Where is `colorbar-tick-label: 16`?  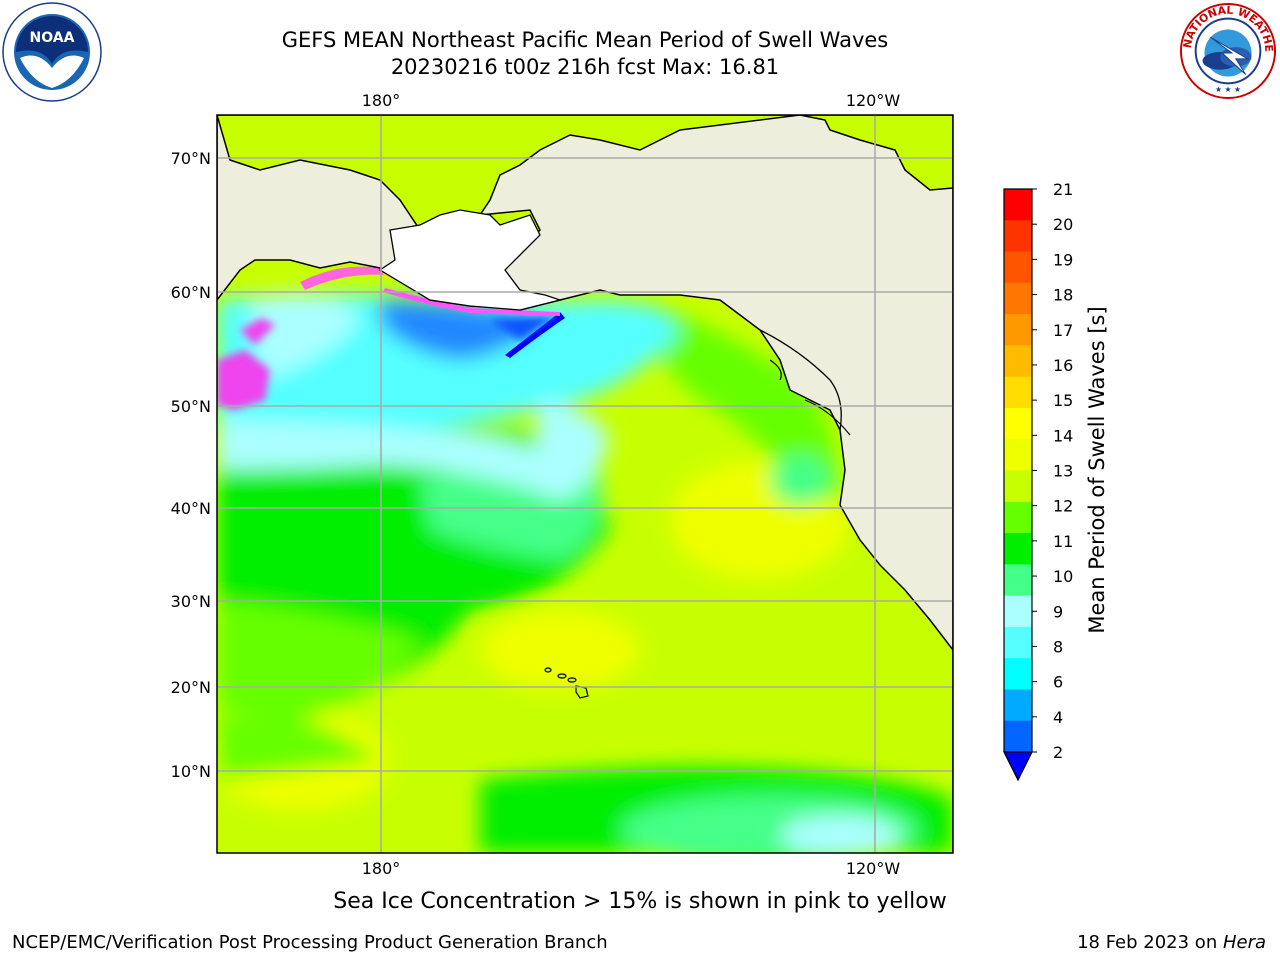
colorbar-tick-label: 16 is located at coordinates (1063, 365).